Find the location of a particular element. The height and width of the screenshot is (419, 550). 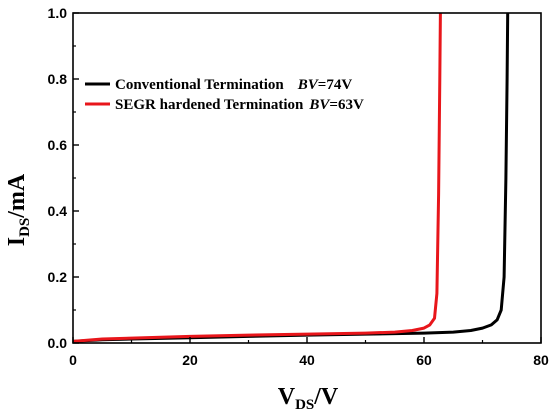

legend-label-conventional: Conventional Termination BV=74V is located at coordinates (233, 85).